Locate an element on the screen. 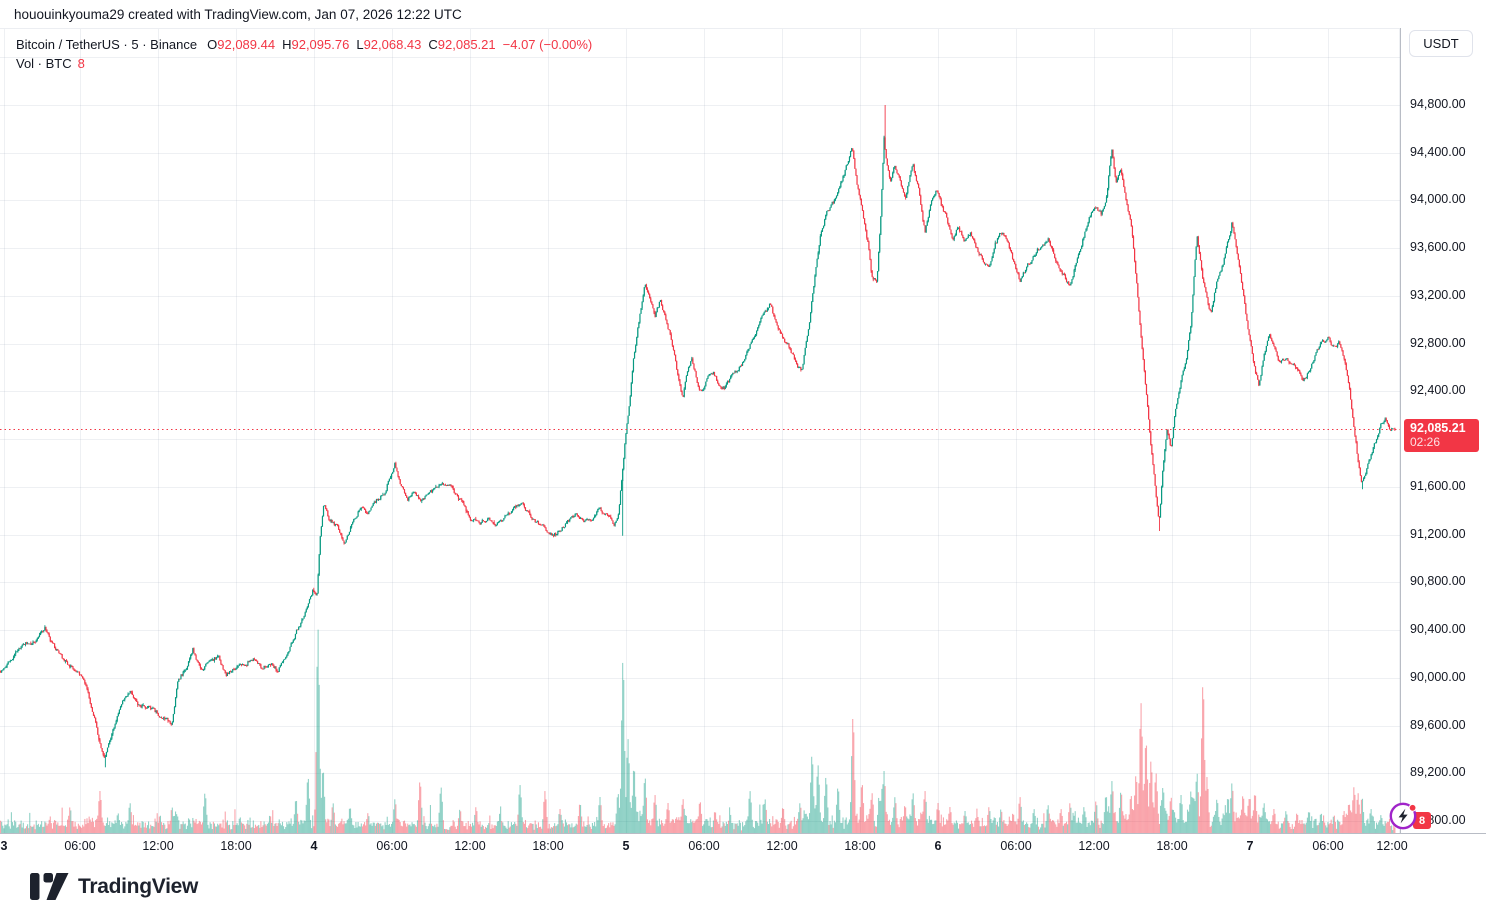 The width and height of the screenshot is (1486, 915). price-tick-label: 90,800.00 is located at coordinates (1438, 581).